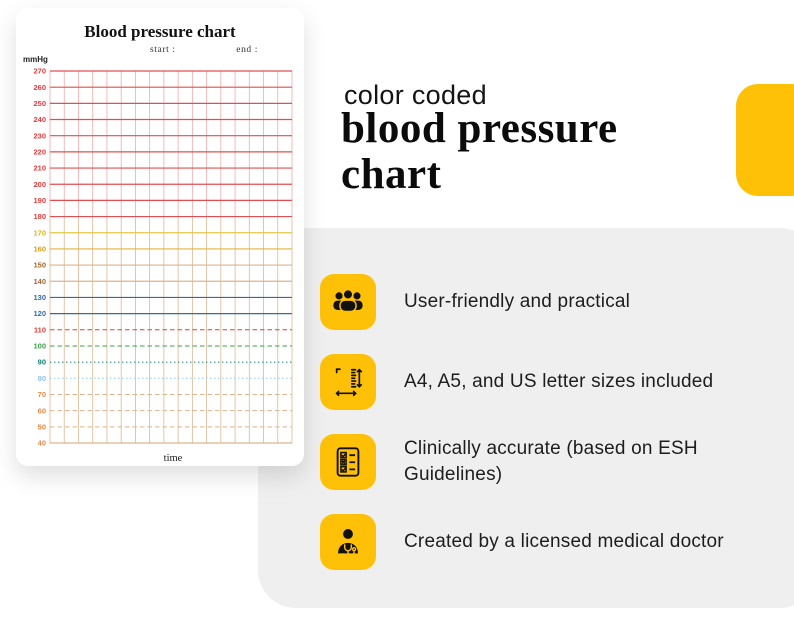  Describe the element at coordinates (42, 362) in the screenshot. I see `svg-text: 90` at that location.